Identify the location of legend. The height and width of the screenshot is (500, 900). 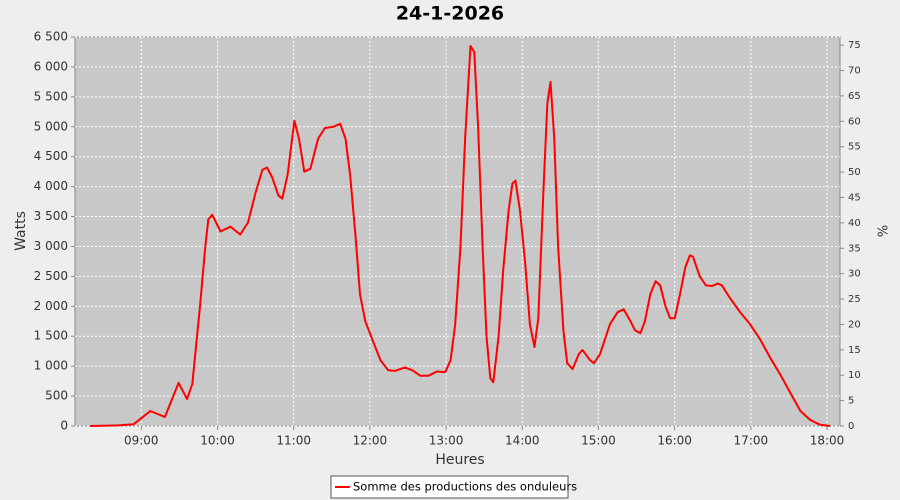
(449, 487).